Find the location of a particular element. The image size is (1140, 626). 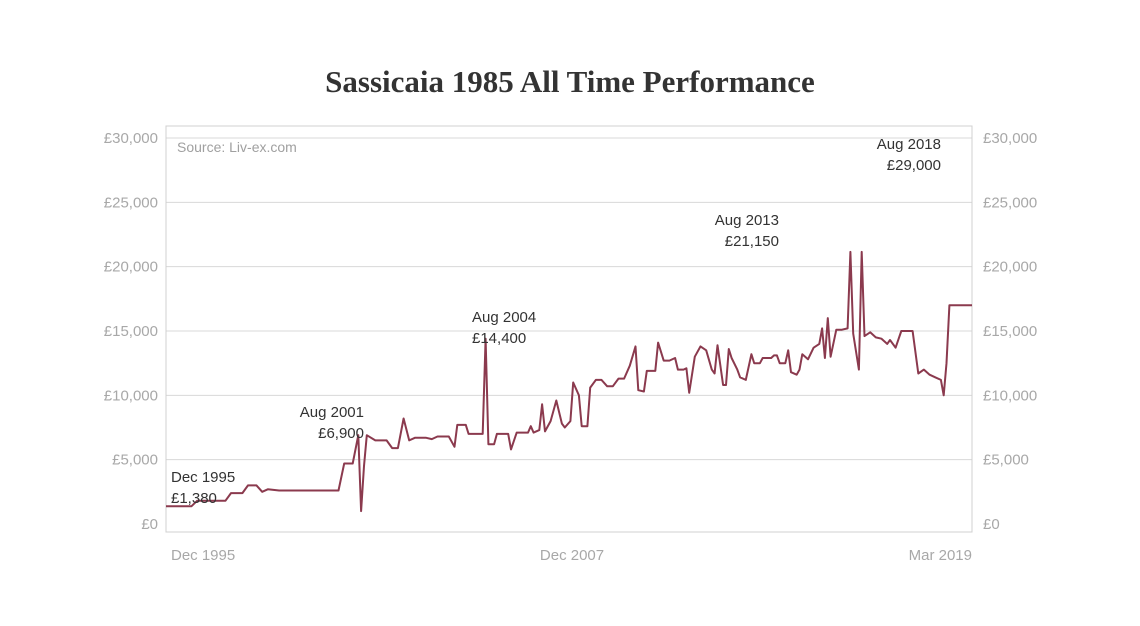

x-tick-label: Dec 2007 is located at coordinates (572, 555).